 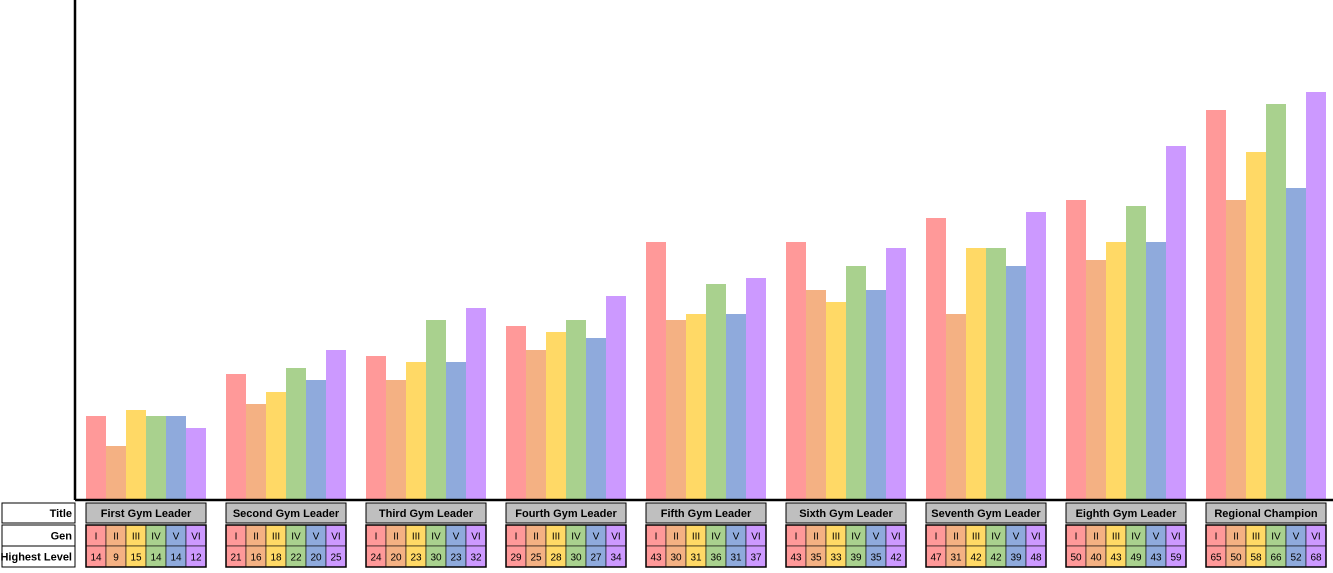 I want to click on category-title: Eighth Gym Leader, so click(x=1127, y=514).